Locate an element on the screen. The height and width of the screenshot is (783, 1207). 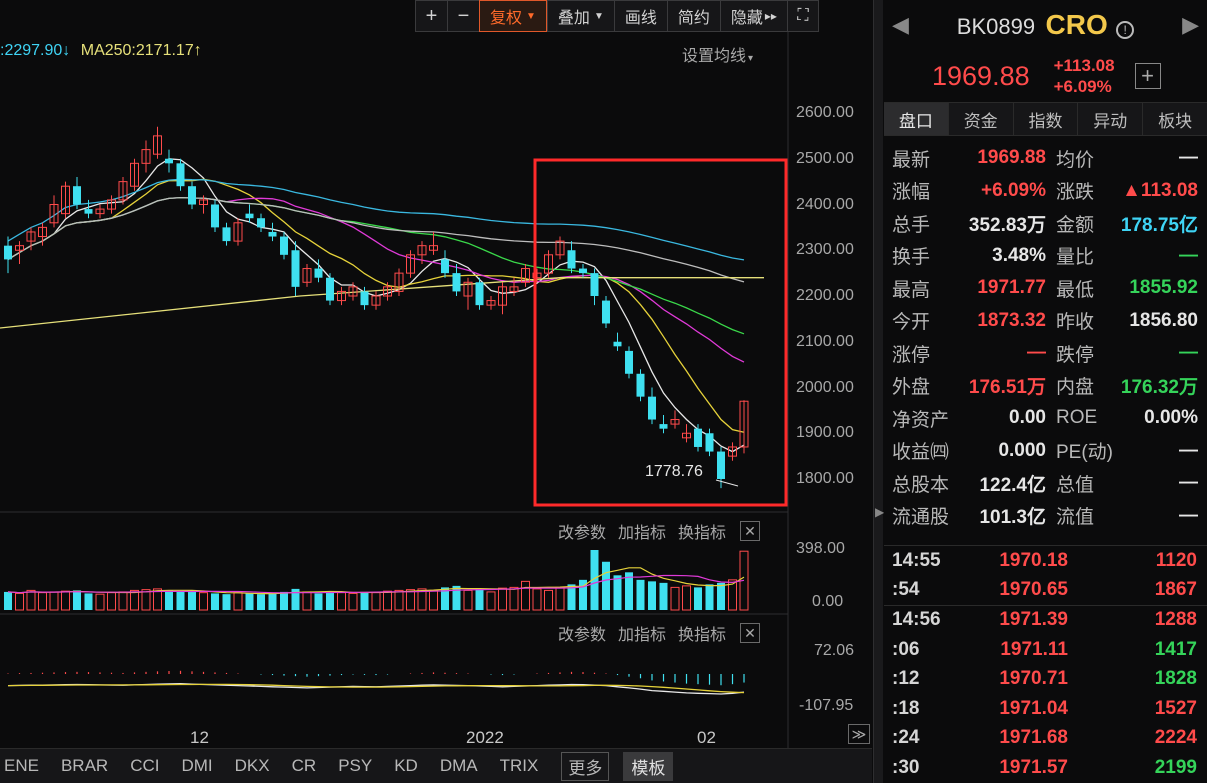
add-watchlist-button: + is located at coordinates (1147, 76).